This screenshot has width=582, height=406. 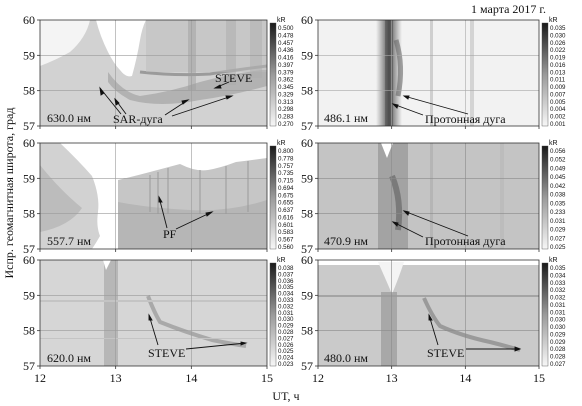 What do you see at coordinates (286, 158) in the screenshot?
I see `colorbar-tick-label: 0.778` at bounding box center [286, 158].